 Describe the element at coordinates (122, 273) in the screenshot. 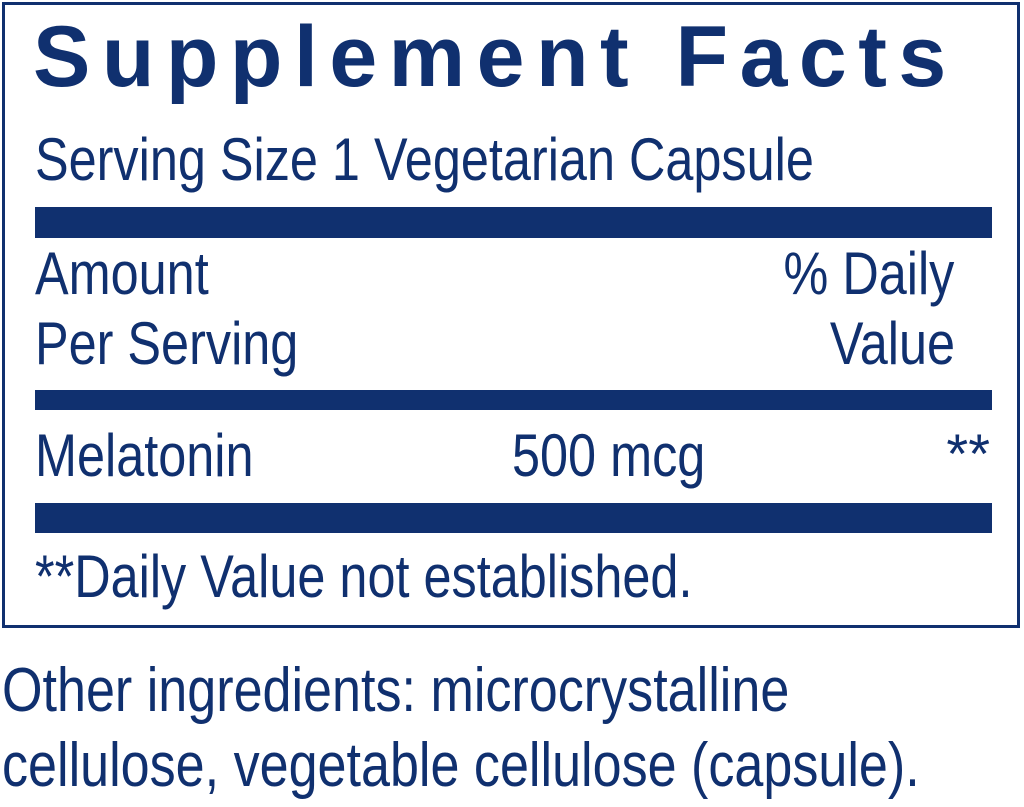

I see `amount-header: Amount` at that location.